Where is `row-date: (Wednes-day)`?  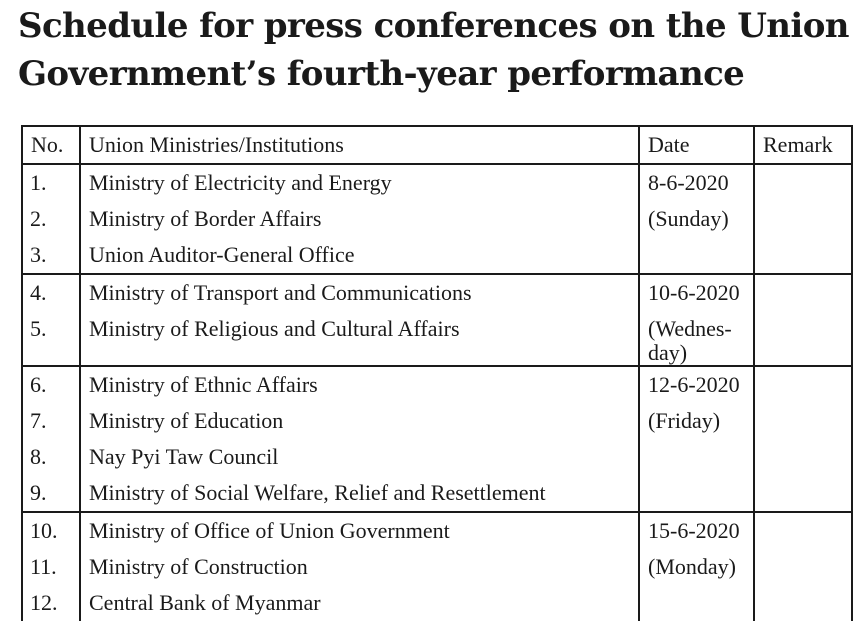
row-date: (Wednes-day) is located at coordinates (696, 339).